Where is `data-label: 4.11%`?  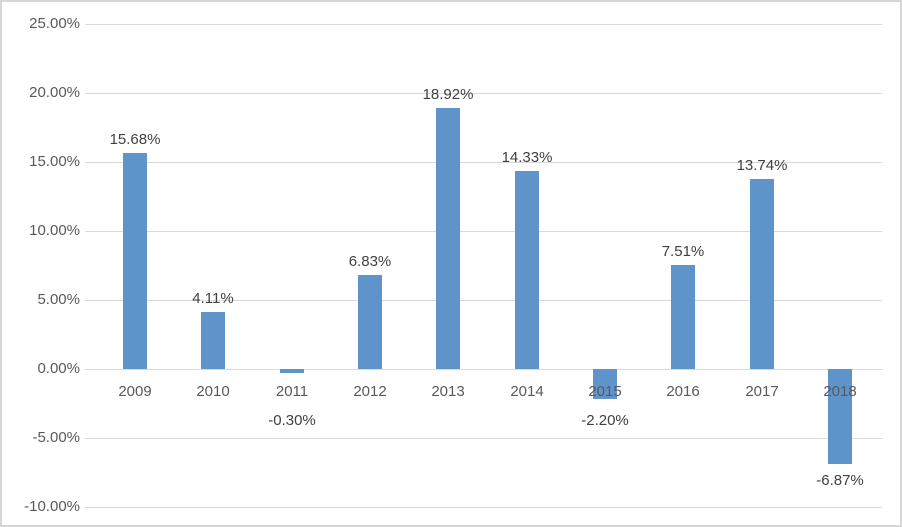
data-label: 4.11% is located at coordinates (213, 298).